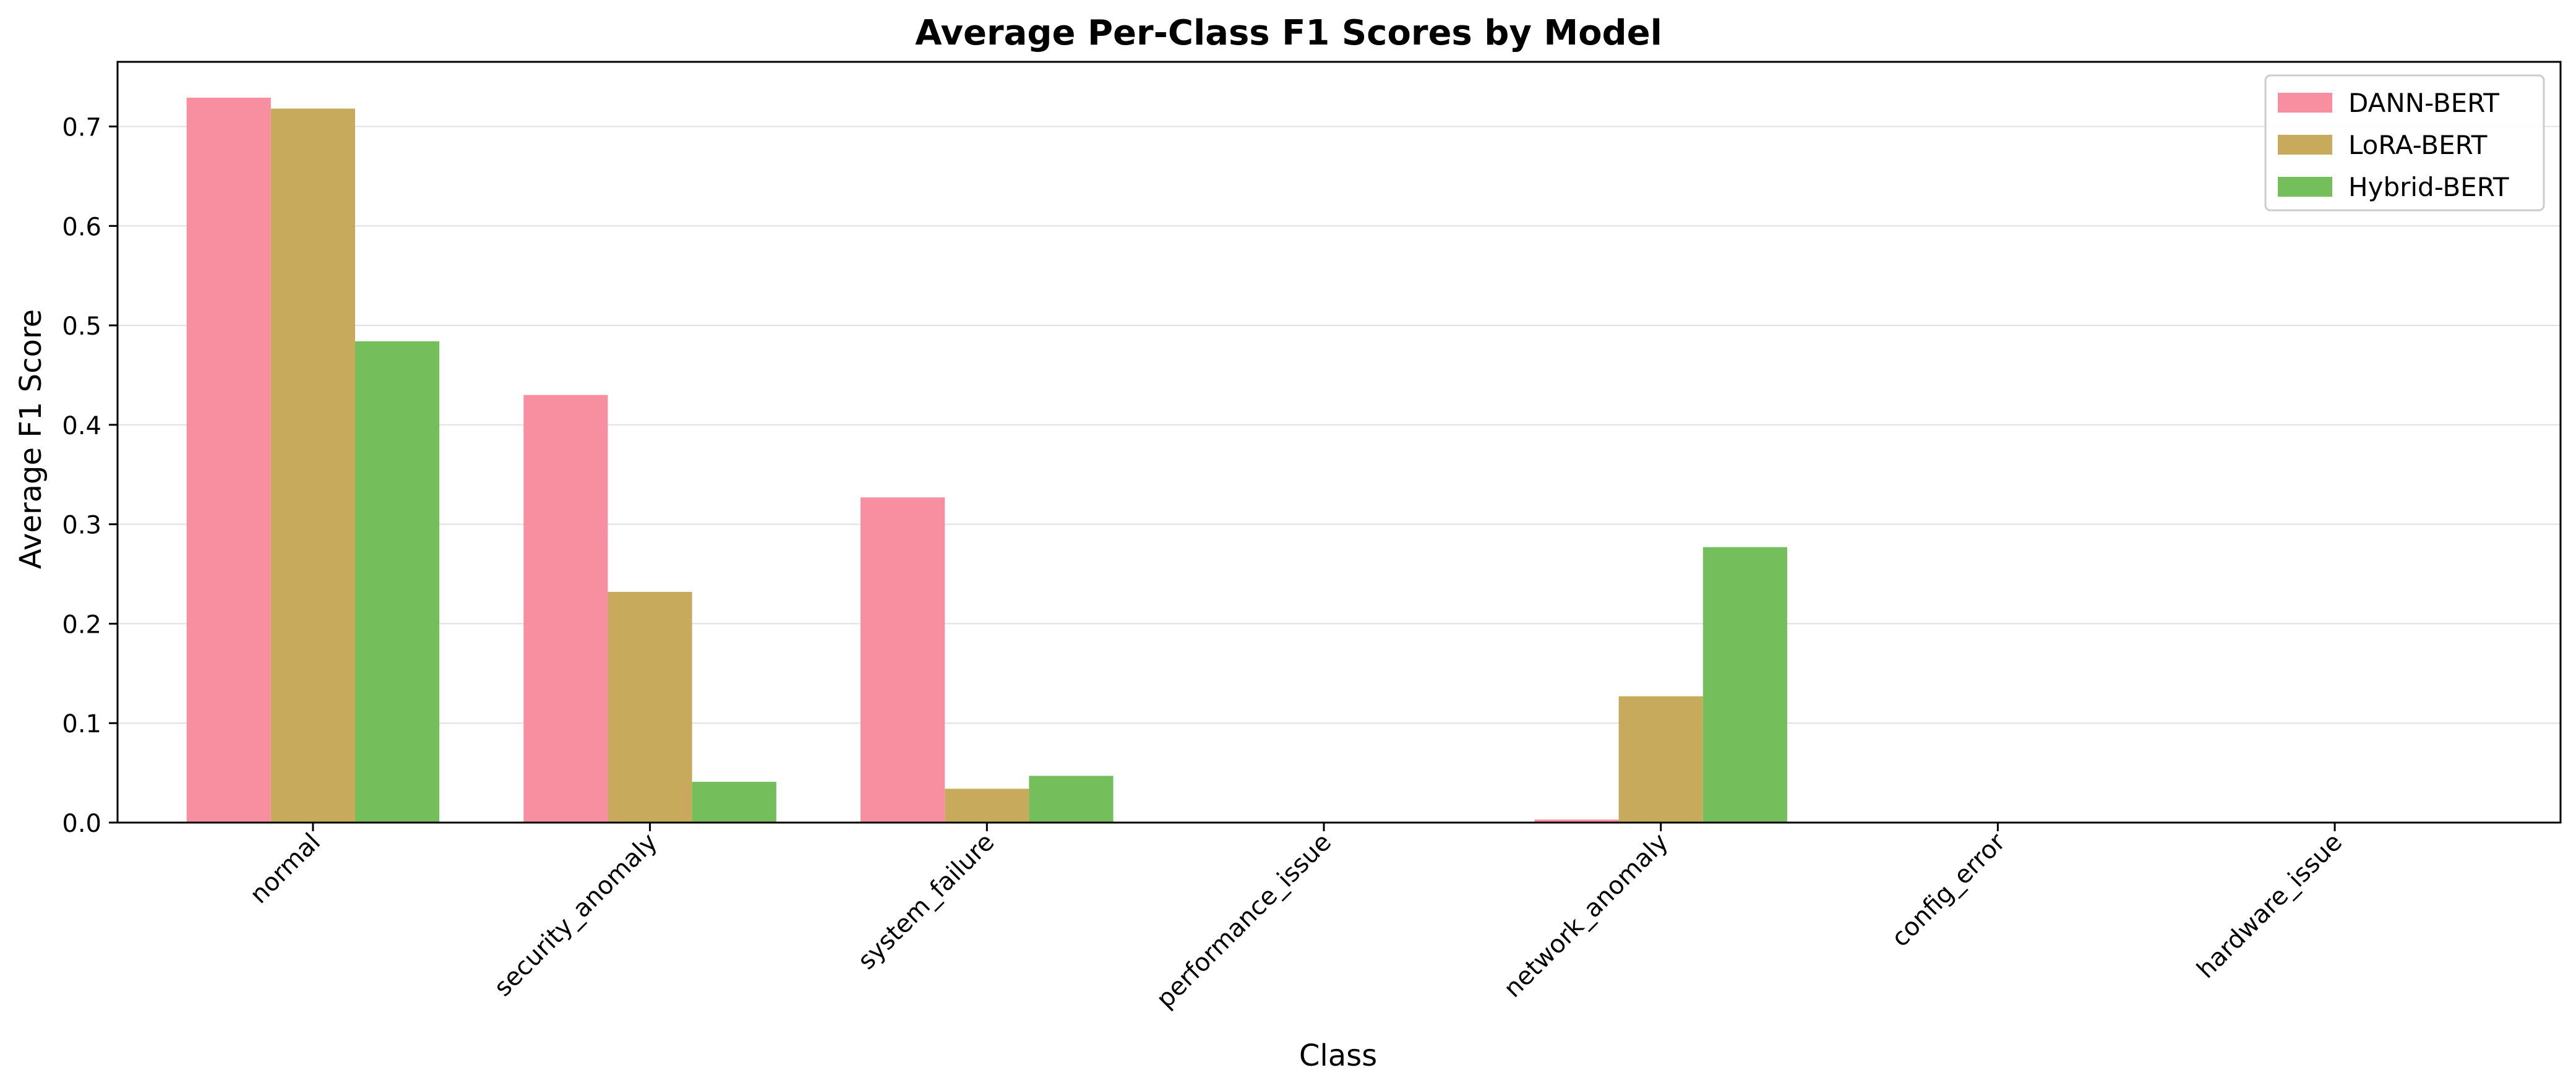 This screenshot has height=1091, width=2576. What do you see at coordinates (81, 128) in the screenshot?
I see `y-tick-label: 0.7` at bounding box center [81, 128].